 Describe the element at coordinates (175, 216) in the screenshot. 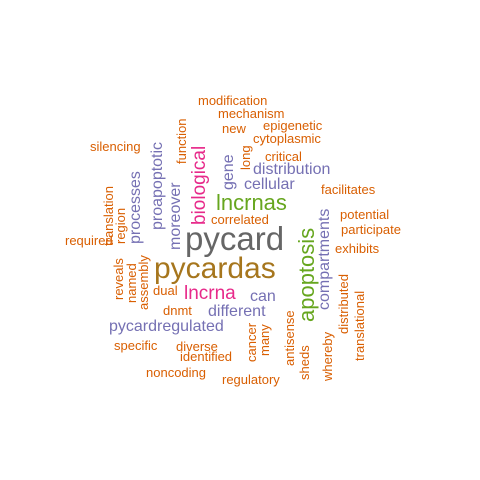

I see `word-moreover: moreover` at that location.